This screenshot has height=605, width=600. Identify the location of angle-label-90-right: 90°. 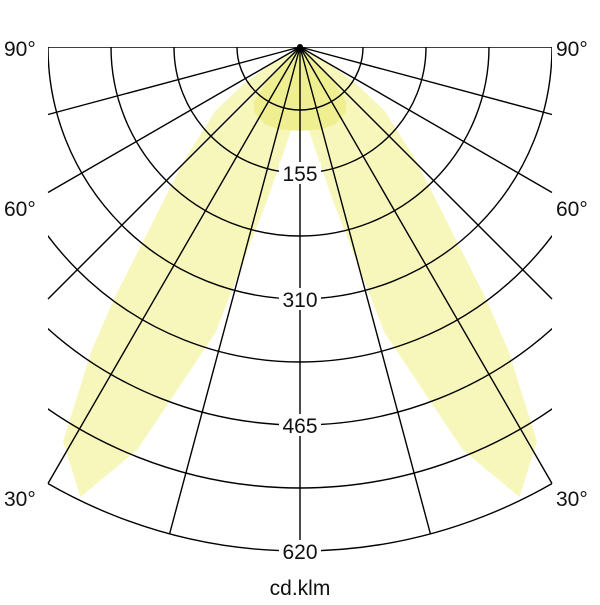
(572, 49).